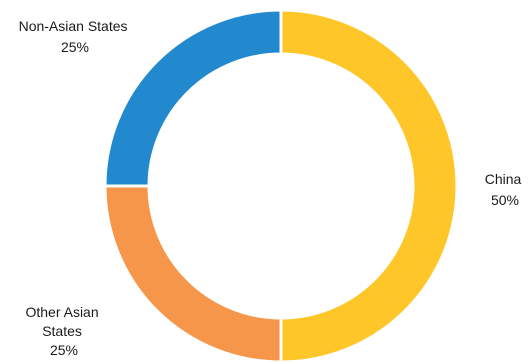  Describe the element at coordinates (505, 189) in the screenshot. I see `slice-label-china: China 50%` at that location.